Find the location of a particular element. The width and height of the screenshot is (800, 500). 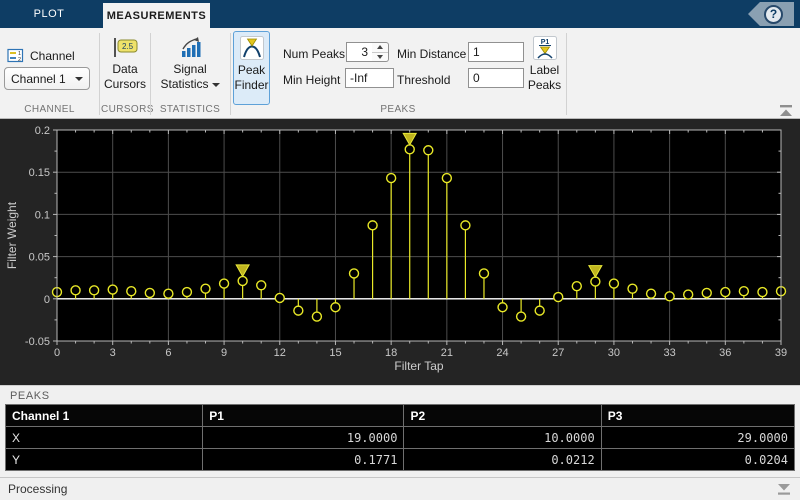

threshold-label: Threshold is located at coordinates (424, 80).